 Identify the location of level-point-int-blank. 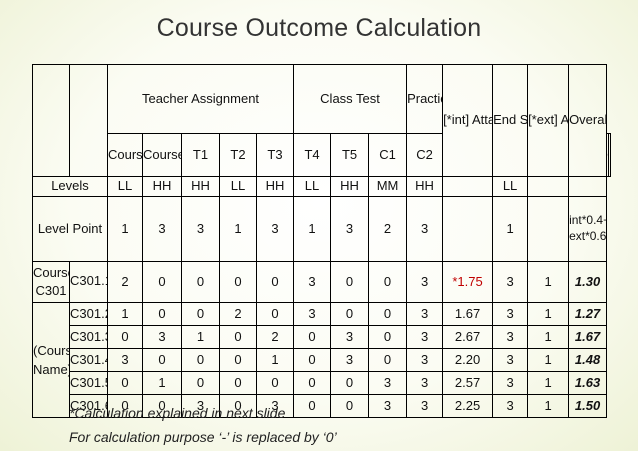
(468, 229).